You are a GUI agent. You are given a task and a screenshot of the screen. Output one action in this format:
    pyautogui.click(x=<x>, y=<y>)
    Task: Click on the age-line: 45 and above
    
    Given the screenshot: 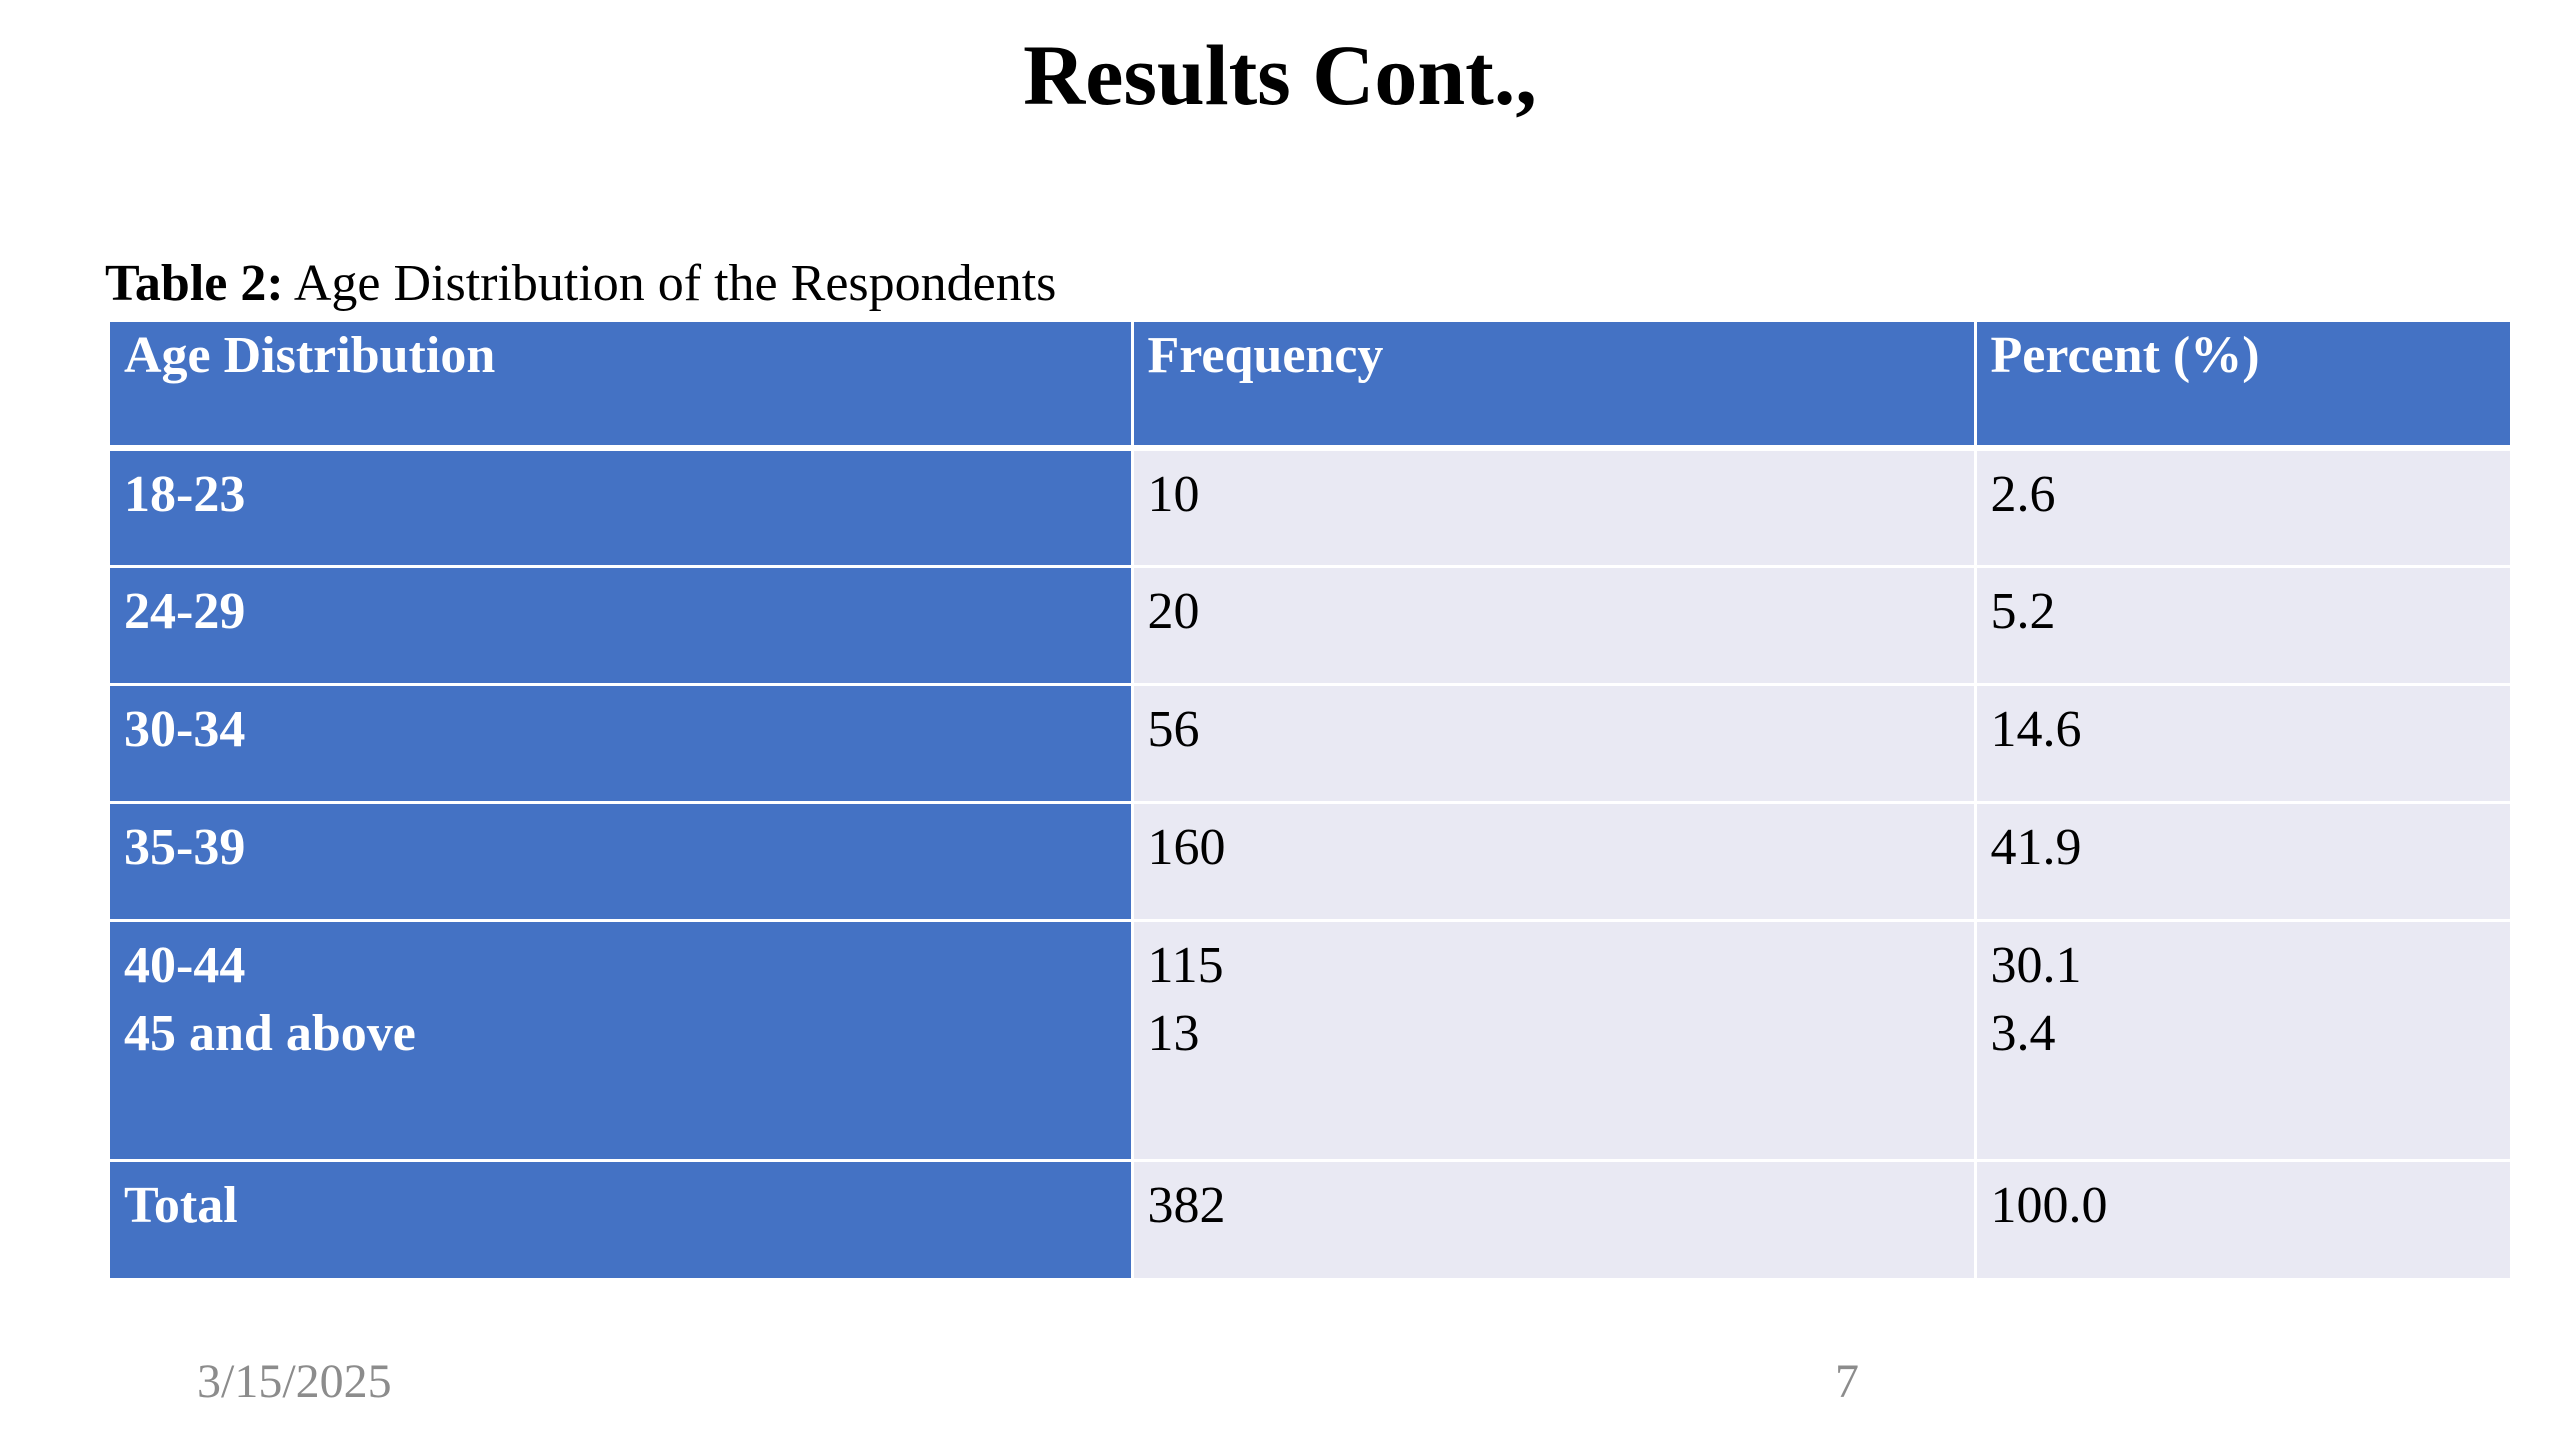 What is the action you would take?
    pyautogui.click(x=270, y=1033)
    